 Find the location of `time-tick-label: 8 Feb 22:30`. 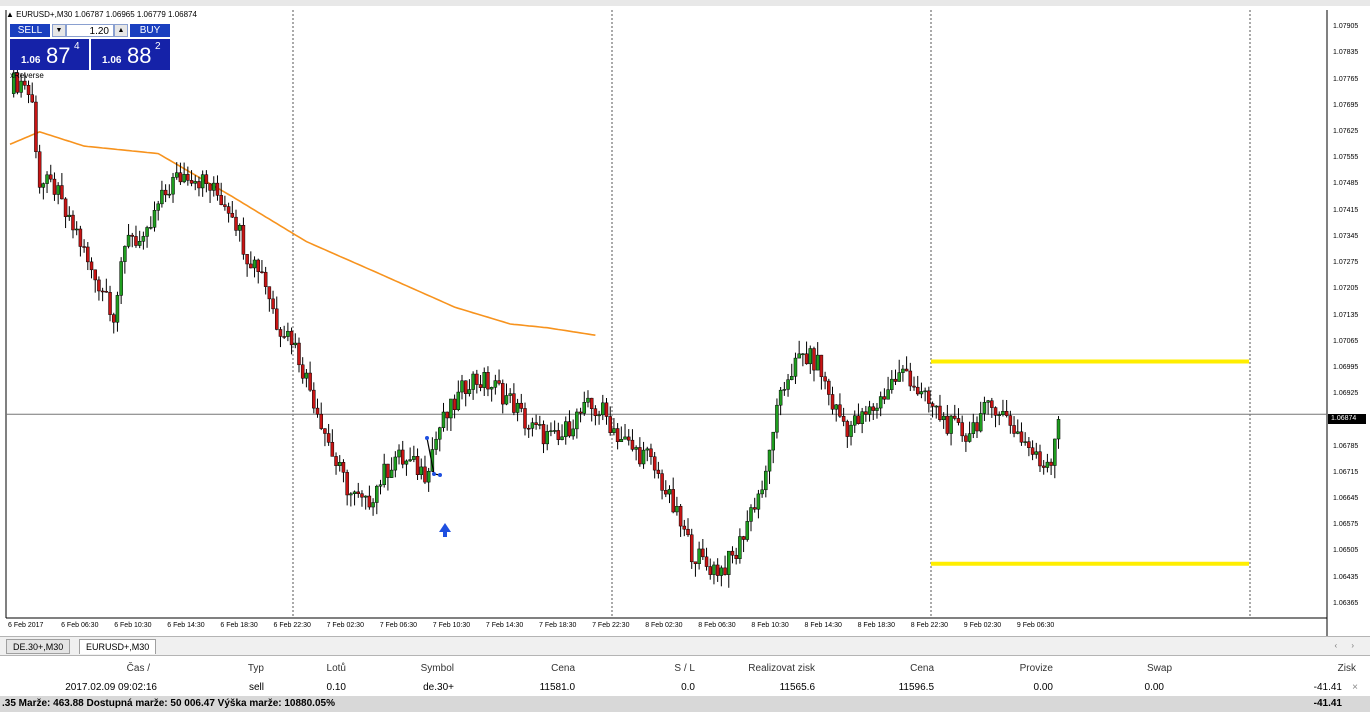

time-tick-label: 8 Feb 22:30 is located at coordinates (929, 625).